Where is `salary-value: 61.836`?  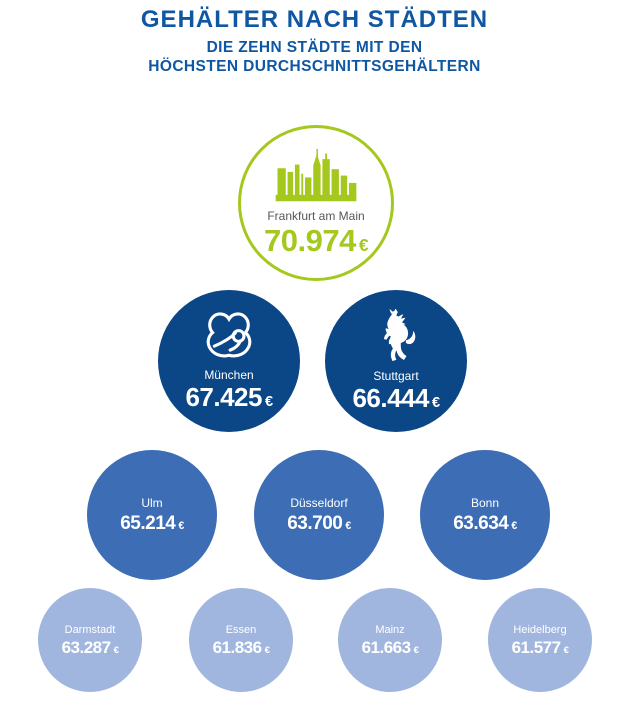
salary-value: 61.836 is located at coordinates (237, 647).